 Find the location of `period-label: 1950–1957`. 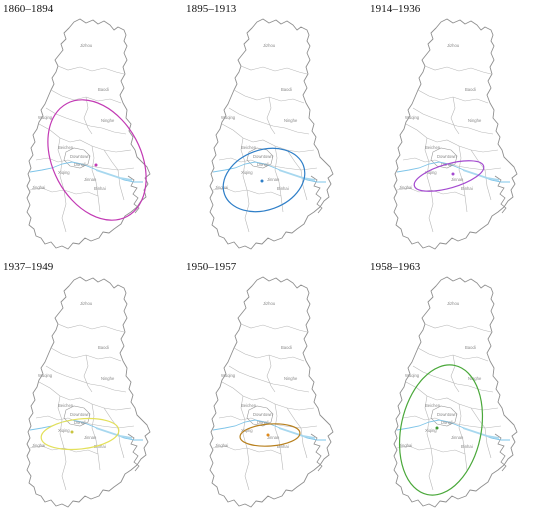

period-label: 1950–1957 is located at coordinates (211, 267).